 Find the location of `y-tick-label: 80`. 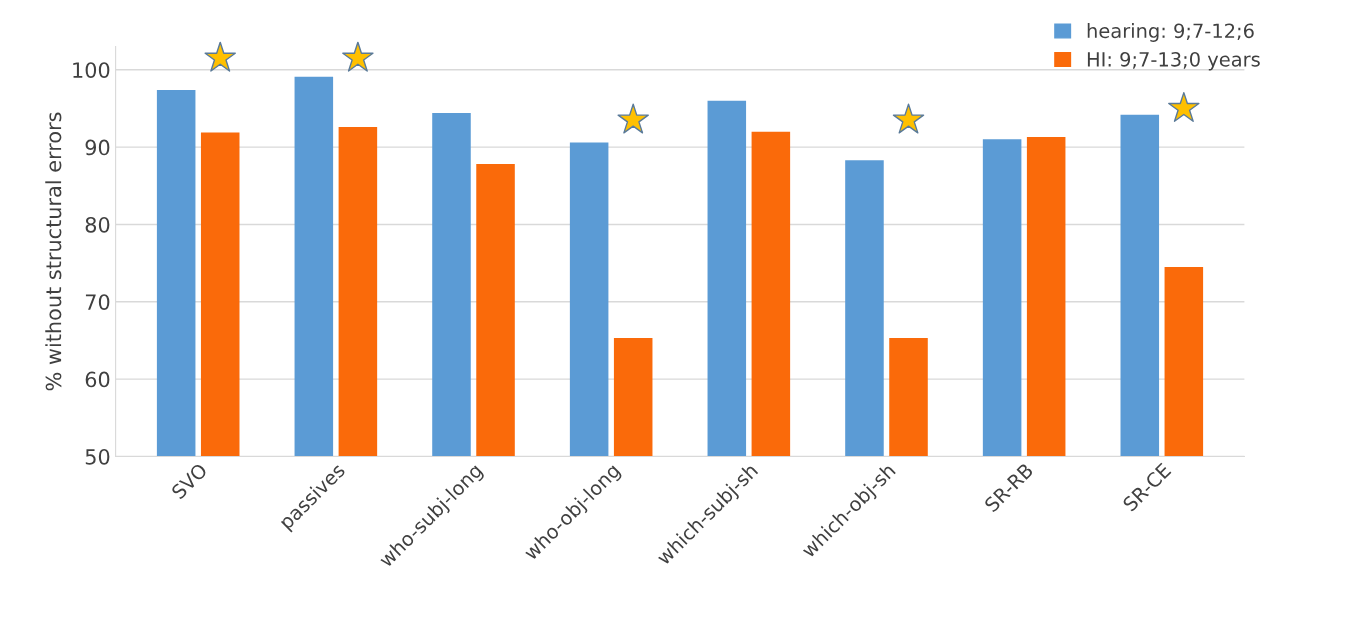

y-tick-label: 80 is located at coordinates (97, 224).